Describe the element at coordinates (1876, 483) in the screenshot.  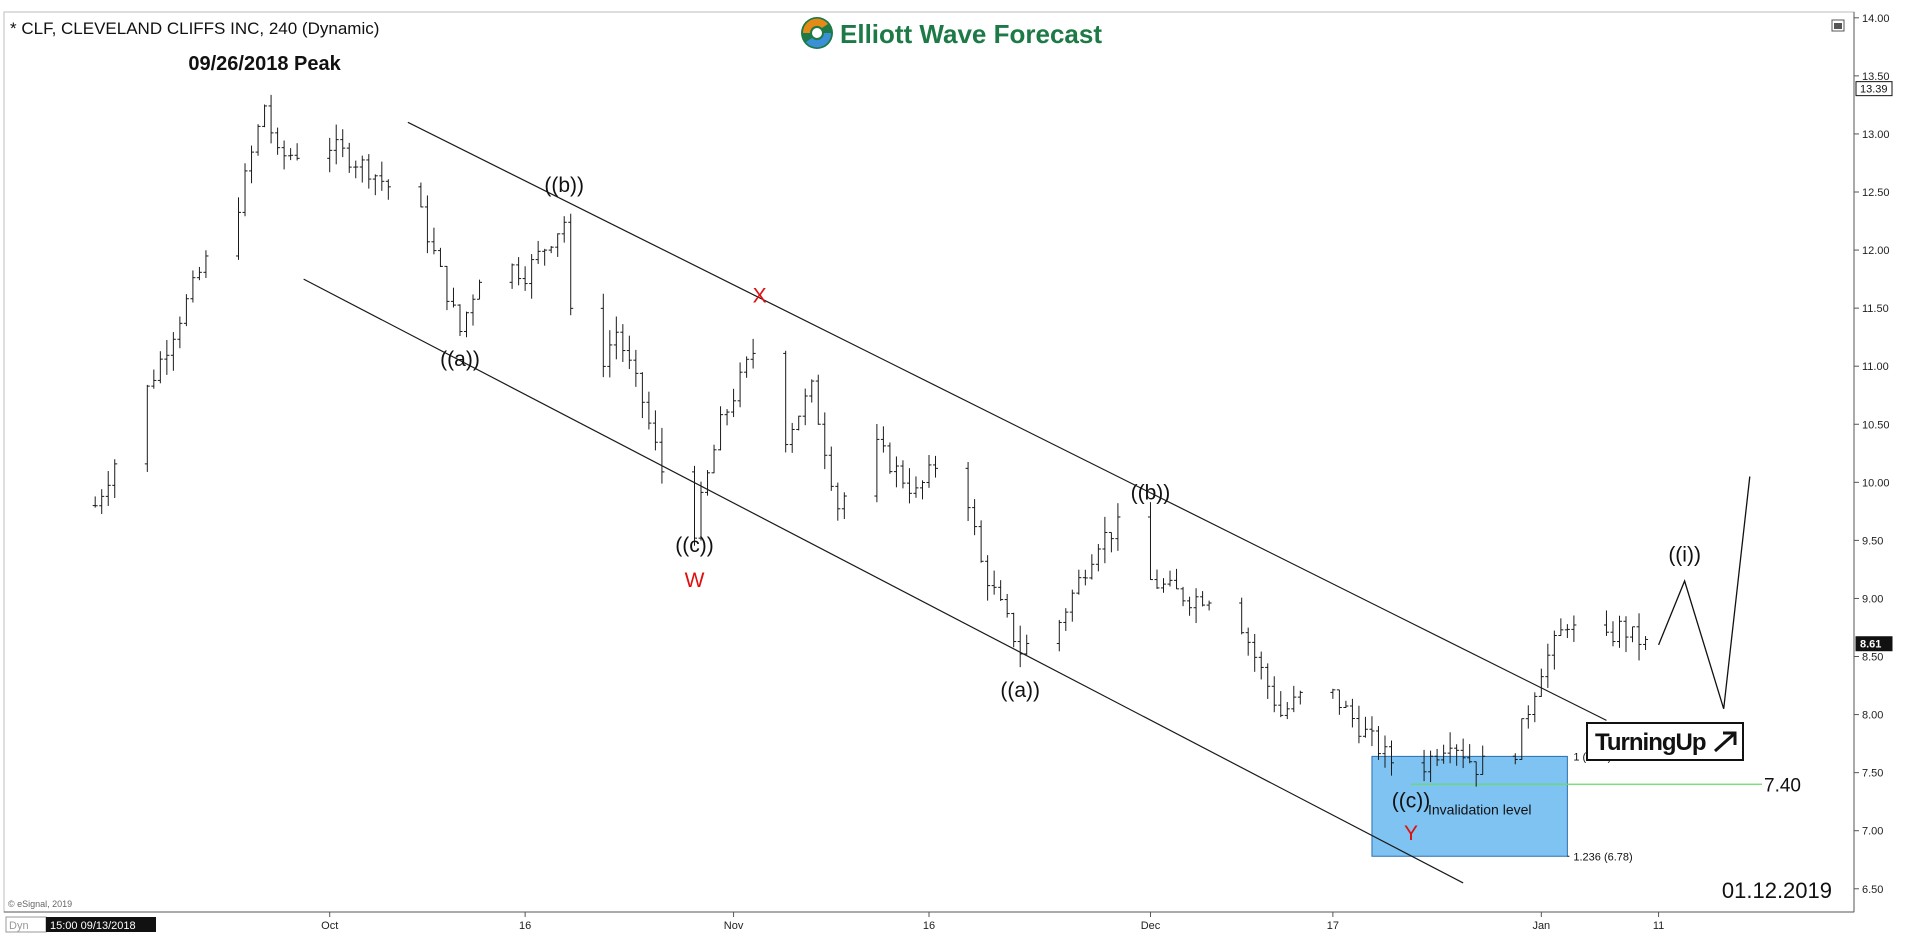
I see `y-tick-label: 10.00` at that location.